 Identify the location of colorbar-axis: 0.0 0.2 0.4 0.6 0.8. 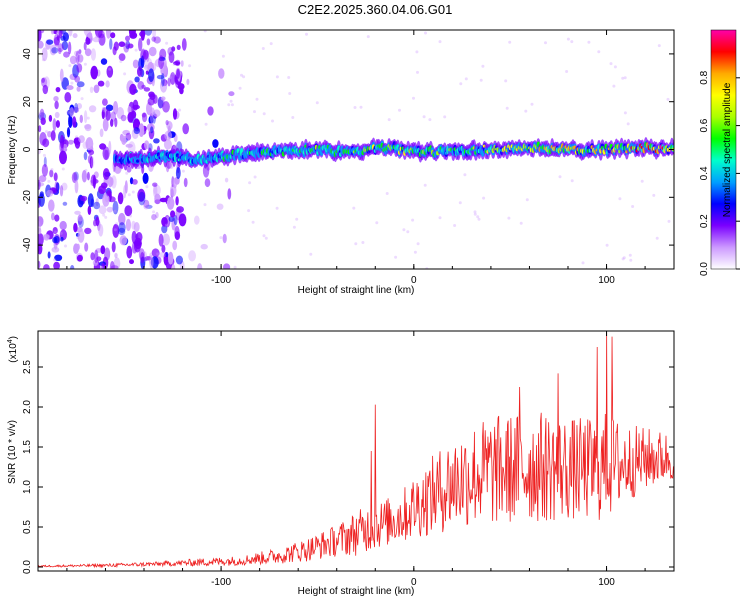
(719, 173).